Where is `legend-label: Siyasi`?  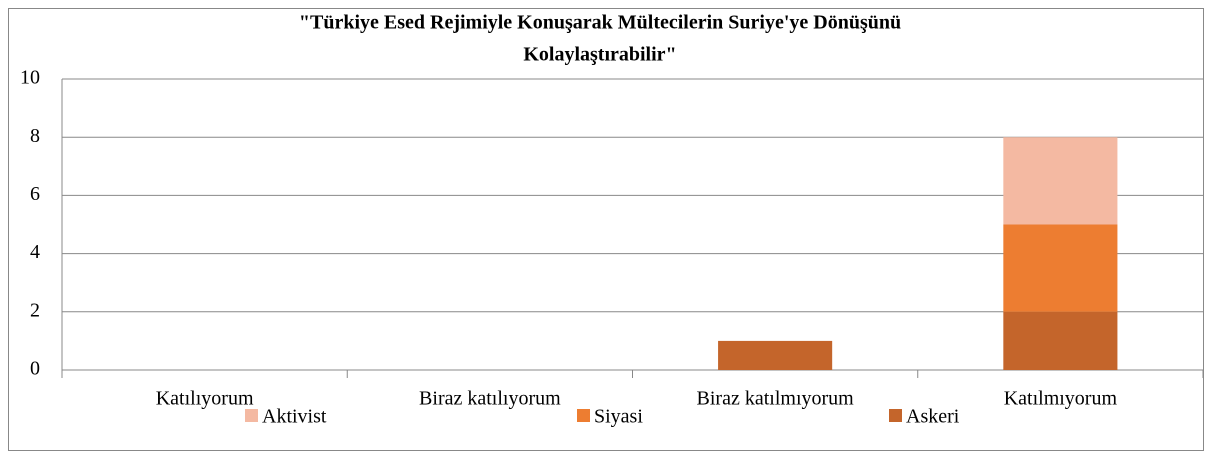
legend-label: Siyasi is located at coordinates (618, 417).